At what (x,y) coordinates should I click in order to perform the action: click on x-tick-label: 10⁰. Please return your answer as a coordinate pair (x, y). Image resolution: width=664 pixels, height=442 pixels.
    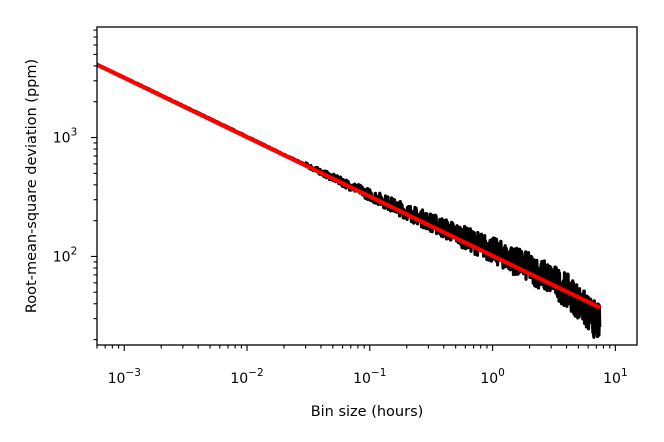
    Looking at the image, I should click on (492, 377).